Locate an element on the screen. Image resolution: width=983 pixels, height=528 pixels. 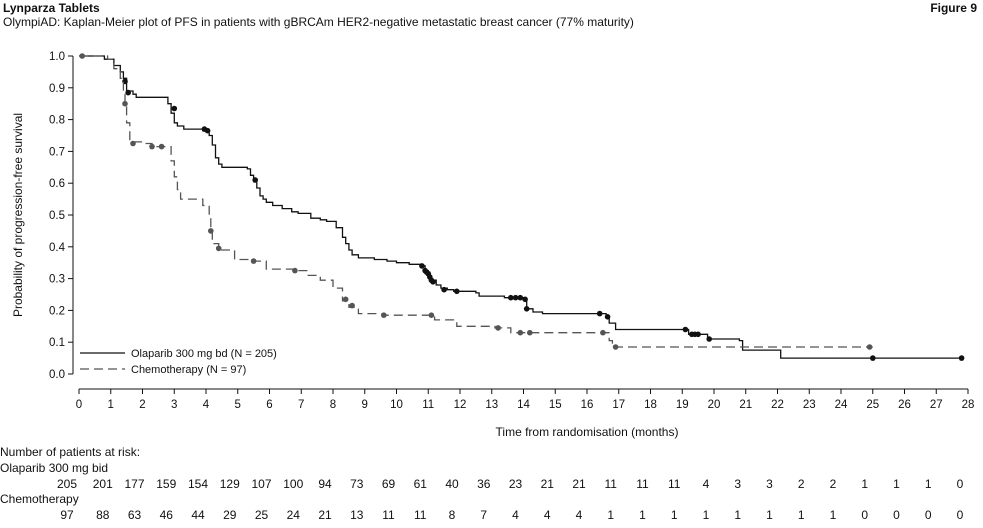
y-tick-label: 0.9 is located at coordinates (57, 89).